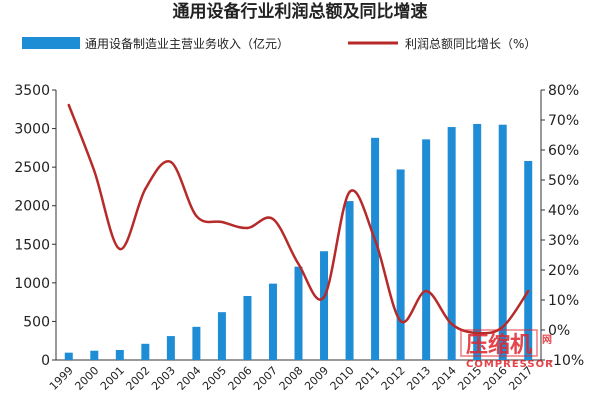 The height and width of the screenshot is (404, 600). Describe the element at coordinates (32, 130) in the screenshot. I see `left-tick-label: 3000` at that location.